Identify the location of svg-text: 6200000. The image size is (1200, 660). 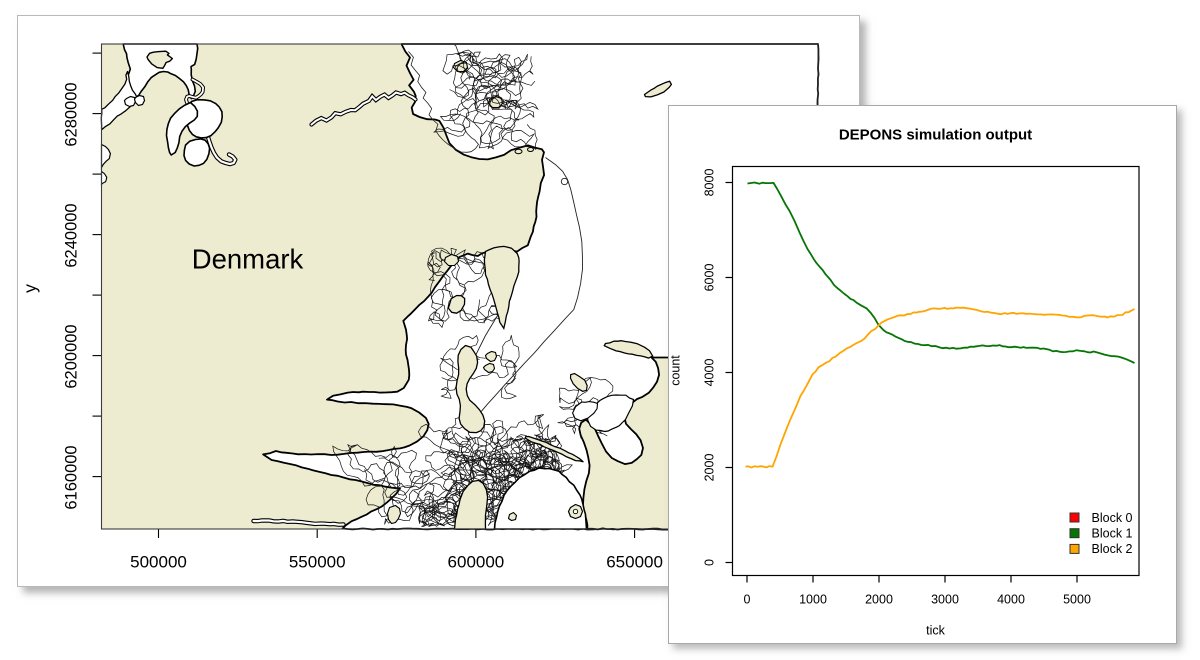
(72, 356).